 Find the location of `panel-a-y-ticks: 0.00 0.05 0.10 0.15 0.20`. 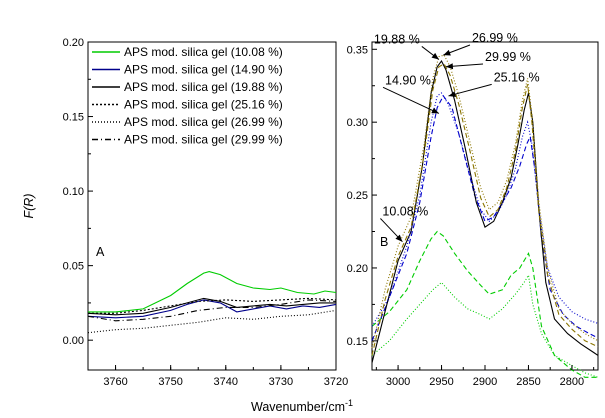

panel-a-y-ticks: 0.00 0.05 0.10 0.15 0.20 is located at coordinates (78, 192).